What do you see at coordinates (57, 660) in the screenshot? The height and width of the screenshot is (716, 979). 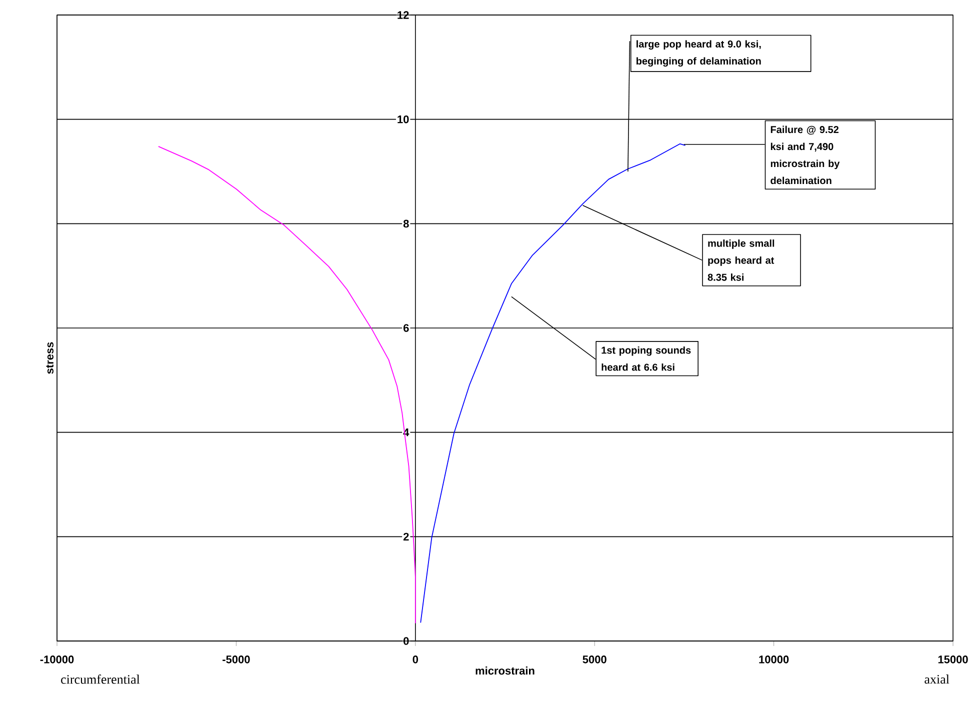 I see `x-tick-label: -10000` at bounding box center [57, 660].